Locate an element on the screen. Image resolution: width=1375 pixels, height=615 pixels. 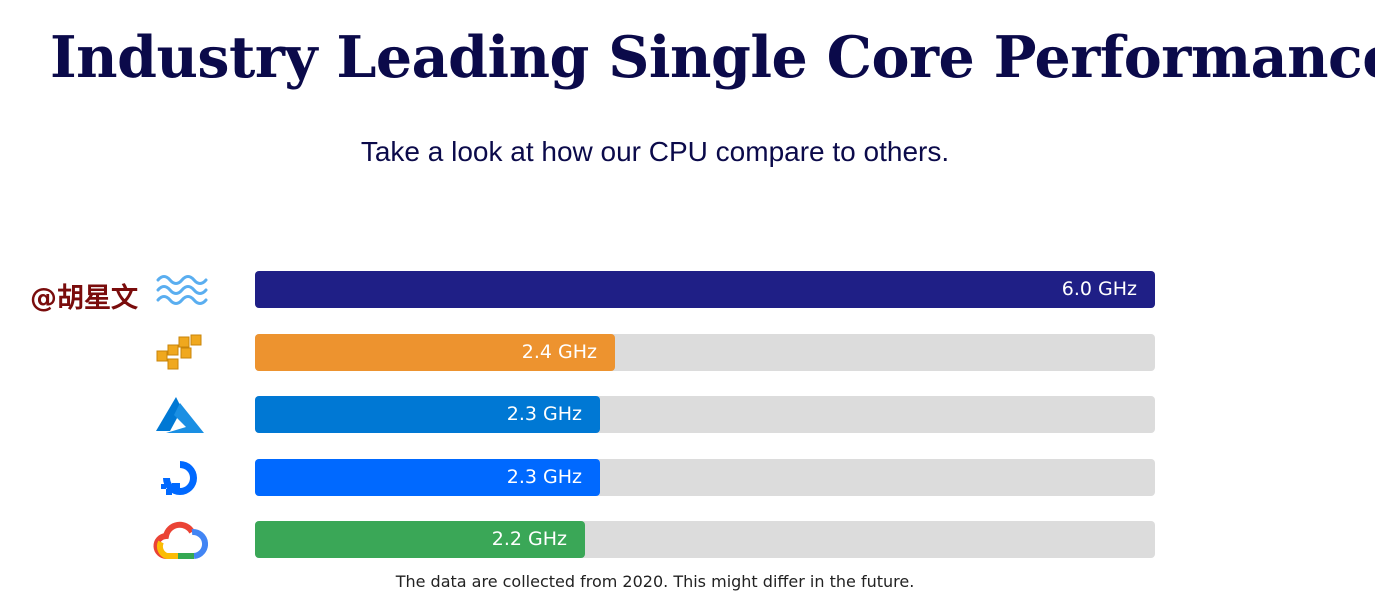
azure-logo is located at coordinates (180, 415).